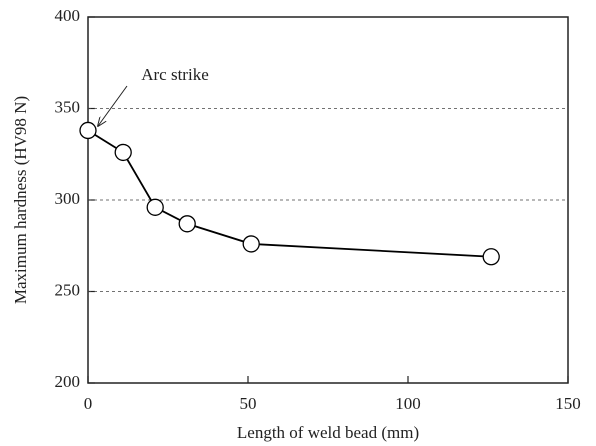 This screenshot has height=446, width=596. Describe the element at coordinates (113, 105) in the screenshot. I see `annotation-arrow` at that location.